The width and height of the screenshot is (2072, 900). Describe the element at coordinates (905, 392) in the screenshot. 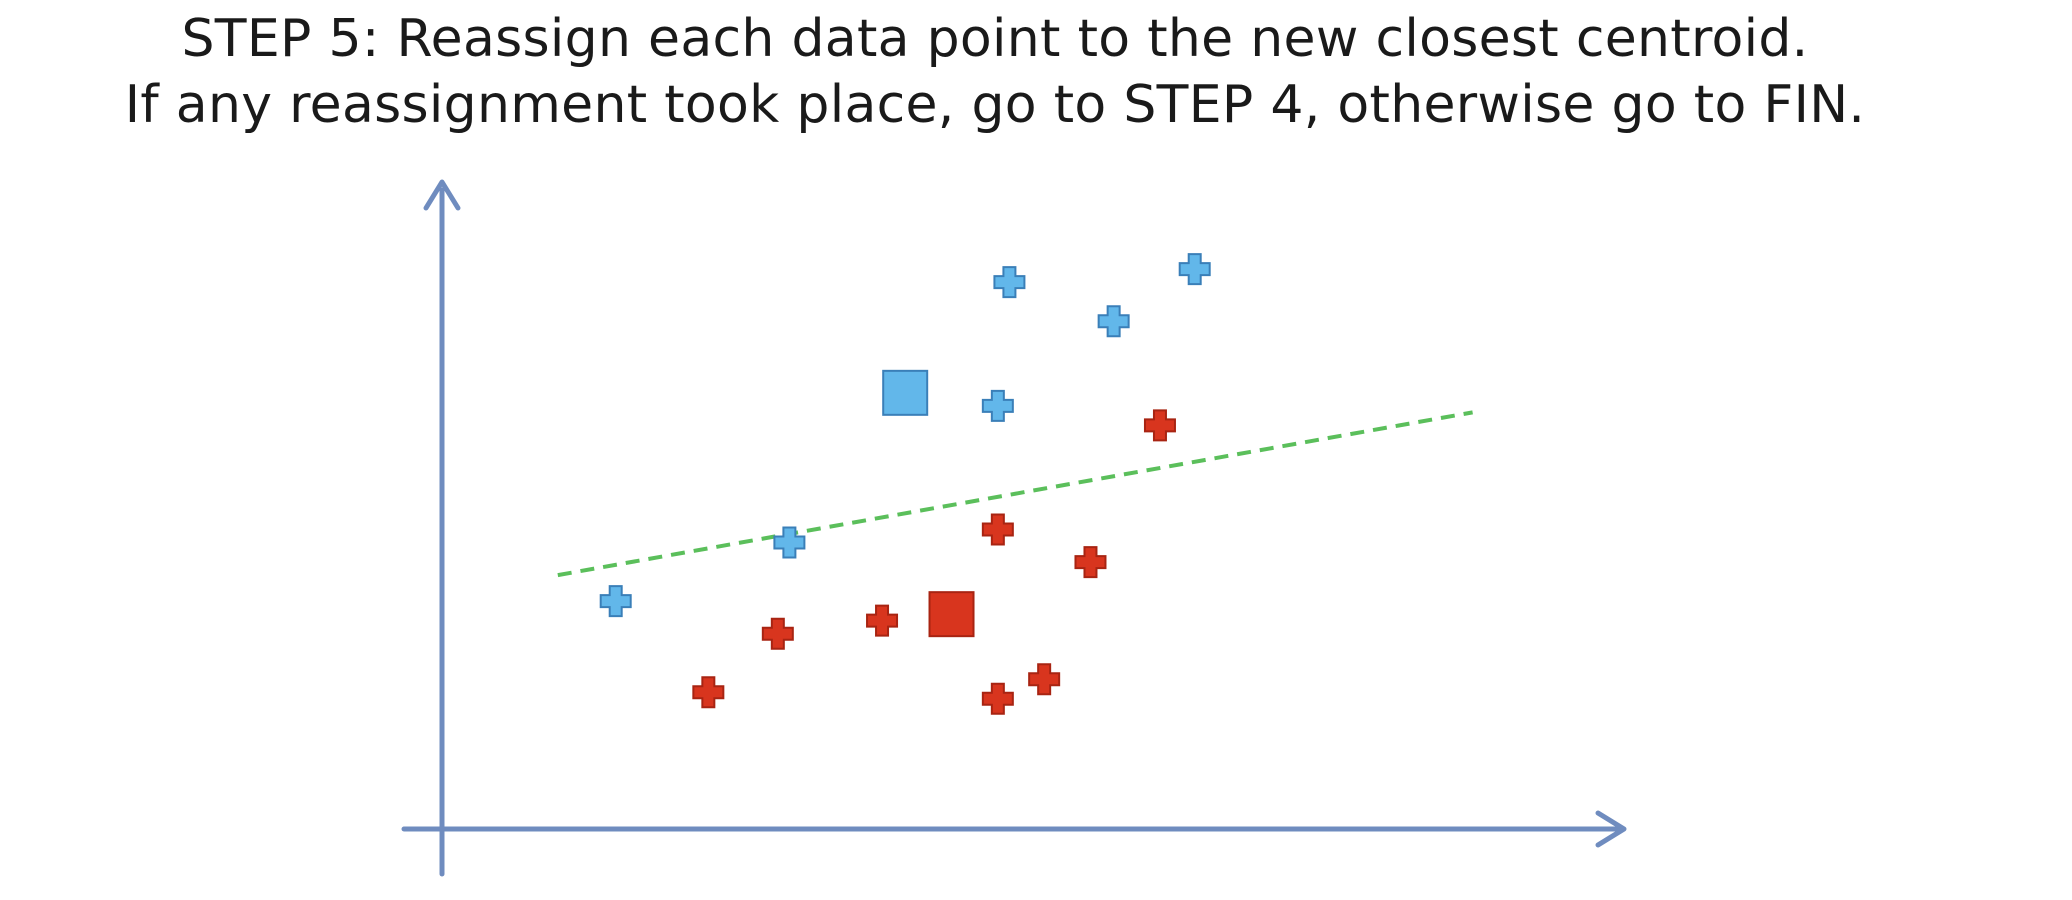

I see `blue-centroid` at that location.